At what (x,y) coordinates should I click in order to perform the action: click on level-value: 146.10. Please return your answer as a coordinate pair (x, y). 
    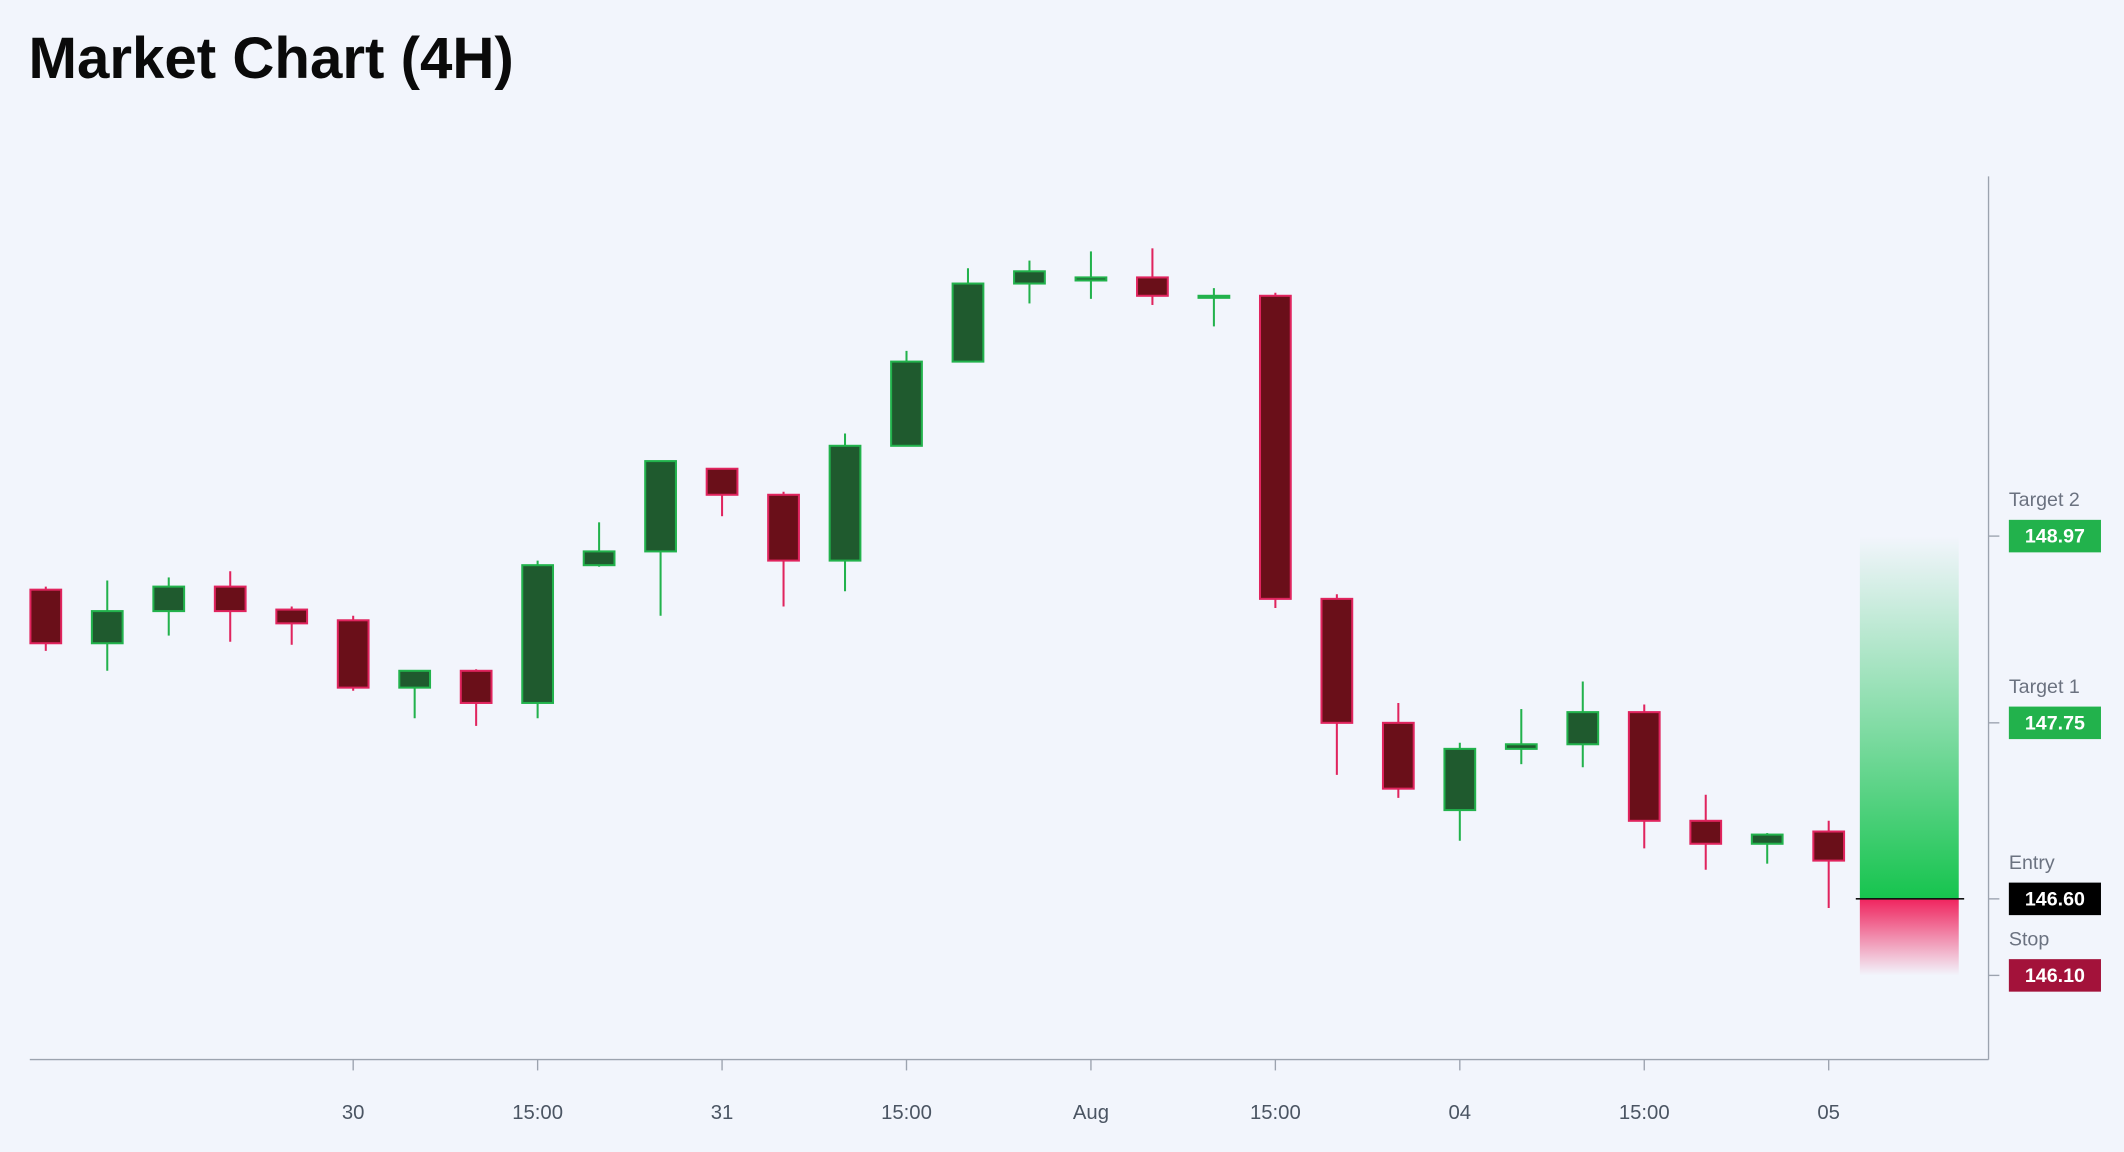
    Looking at the image, I should click on (2055, 976).